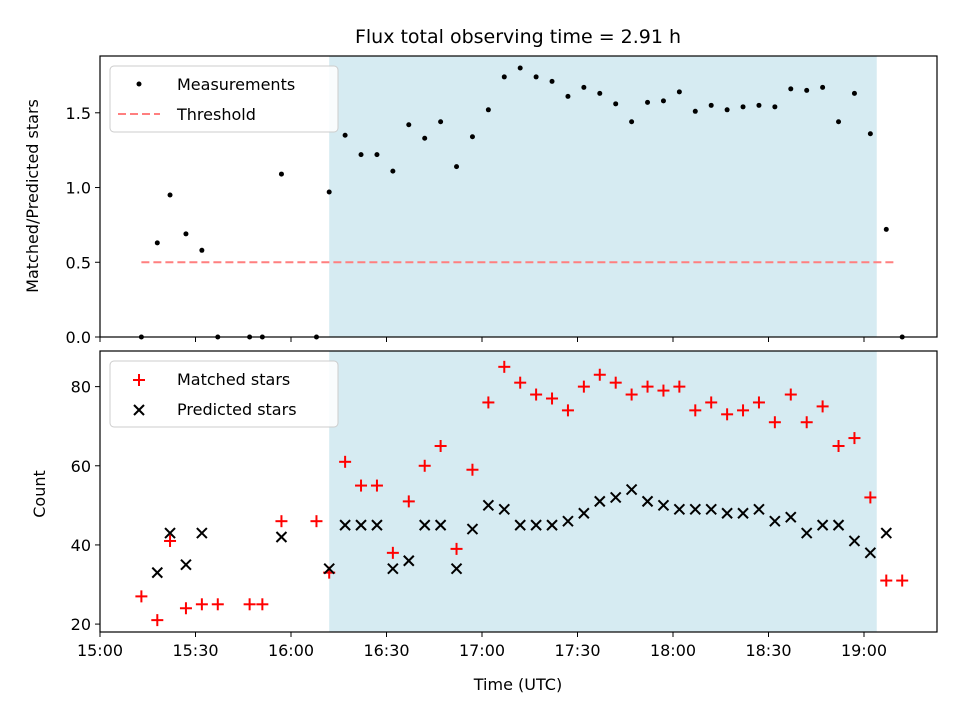  What do you see at coordinates (39, 494) in the screenshot?
I see `bottom-y-axis-label: Count` at bounding box center [39, 494].